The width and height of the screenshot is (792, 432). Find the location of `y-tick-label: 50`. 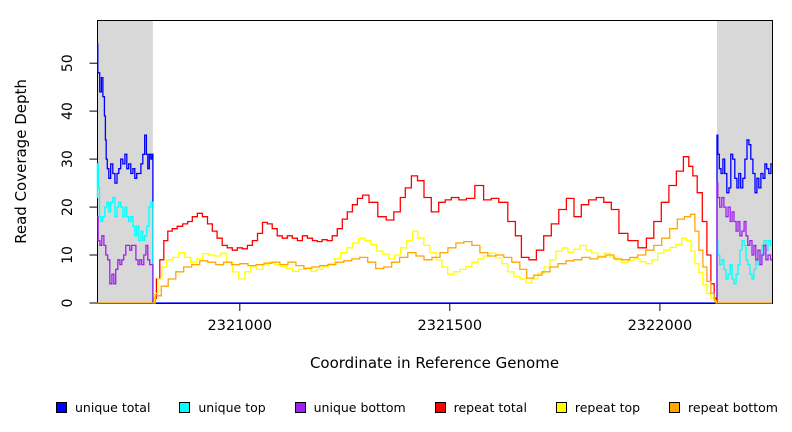

y-tick-label: 50 is located at coordinates (68, 63).